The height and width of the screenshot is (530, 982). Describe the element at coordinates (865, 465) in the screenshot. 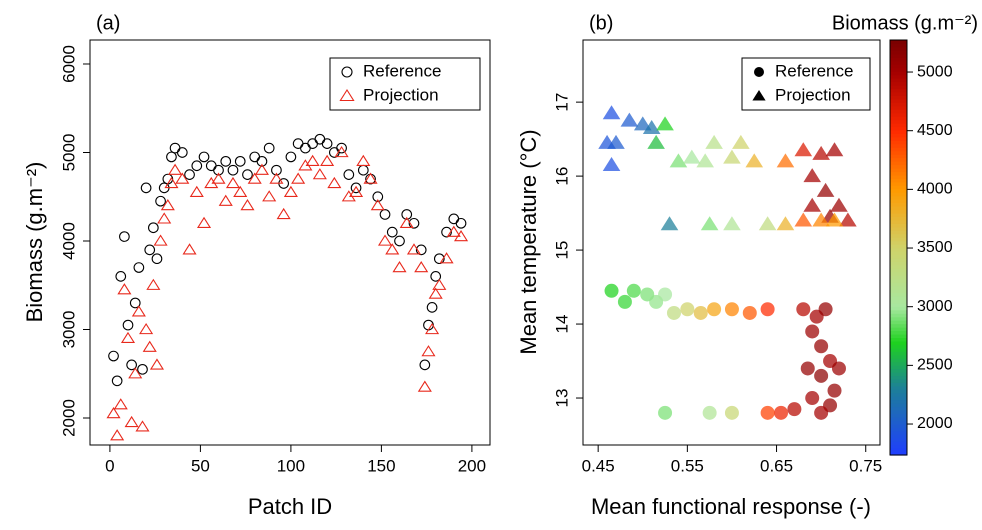

I see `x-tick-label: 0.75` at that location.